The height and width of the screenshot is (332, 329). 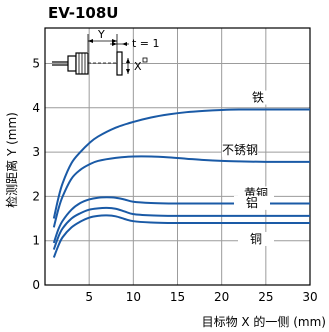 What do you see at coordinates (106, 52) in the screenshot?
I see `sensor-inset-diagram: Y t = 1 X` at bounding box center [106, 52].